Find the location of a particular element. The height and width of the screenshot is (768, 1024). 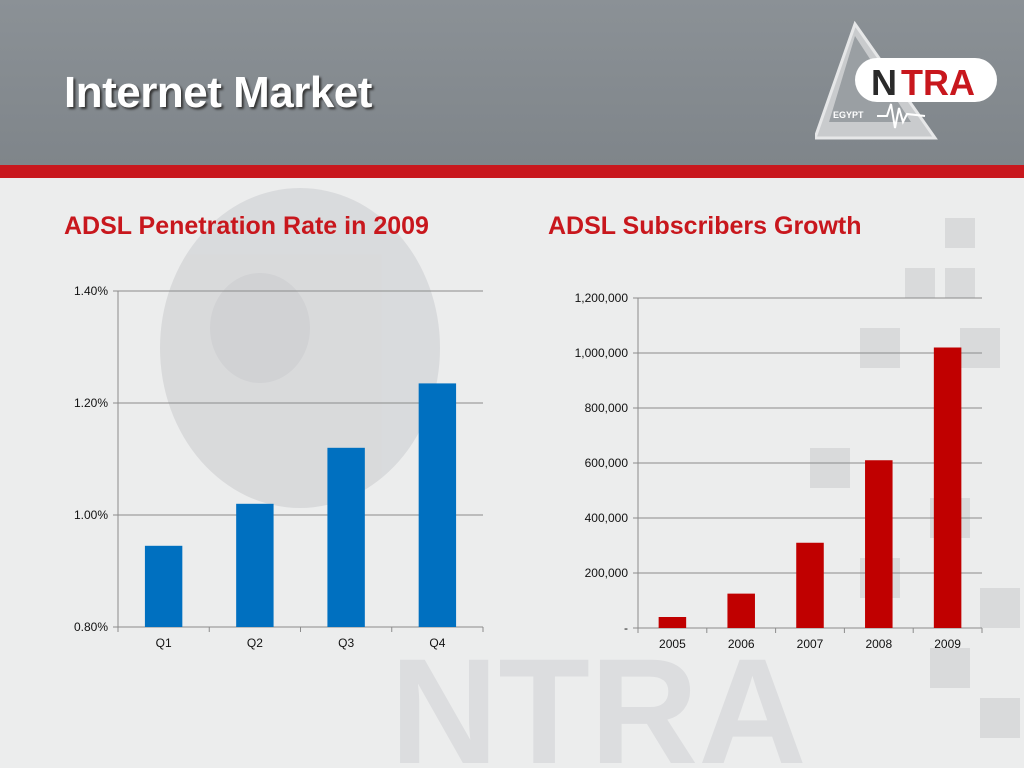

ntra-logo: N TRA EGYPT is located at coordinates (906, 80).